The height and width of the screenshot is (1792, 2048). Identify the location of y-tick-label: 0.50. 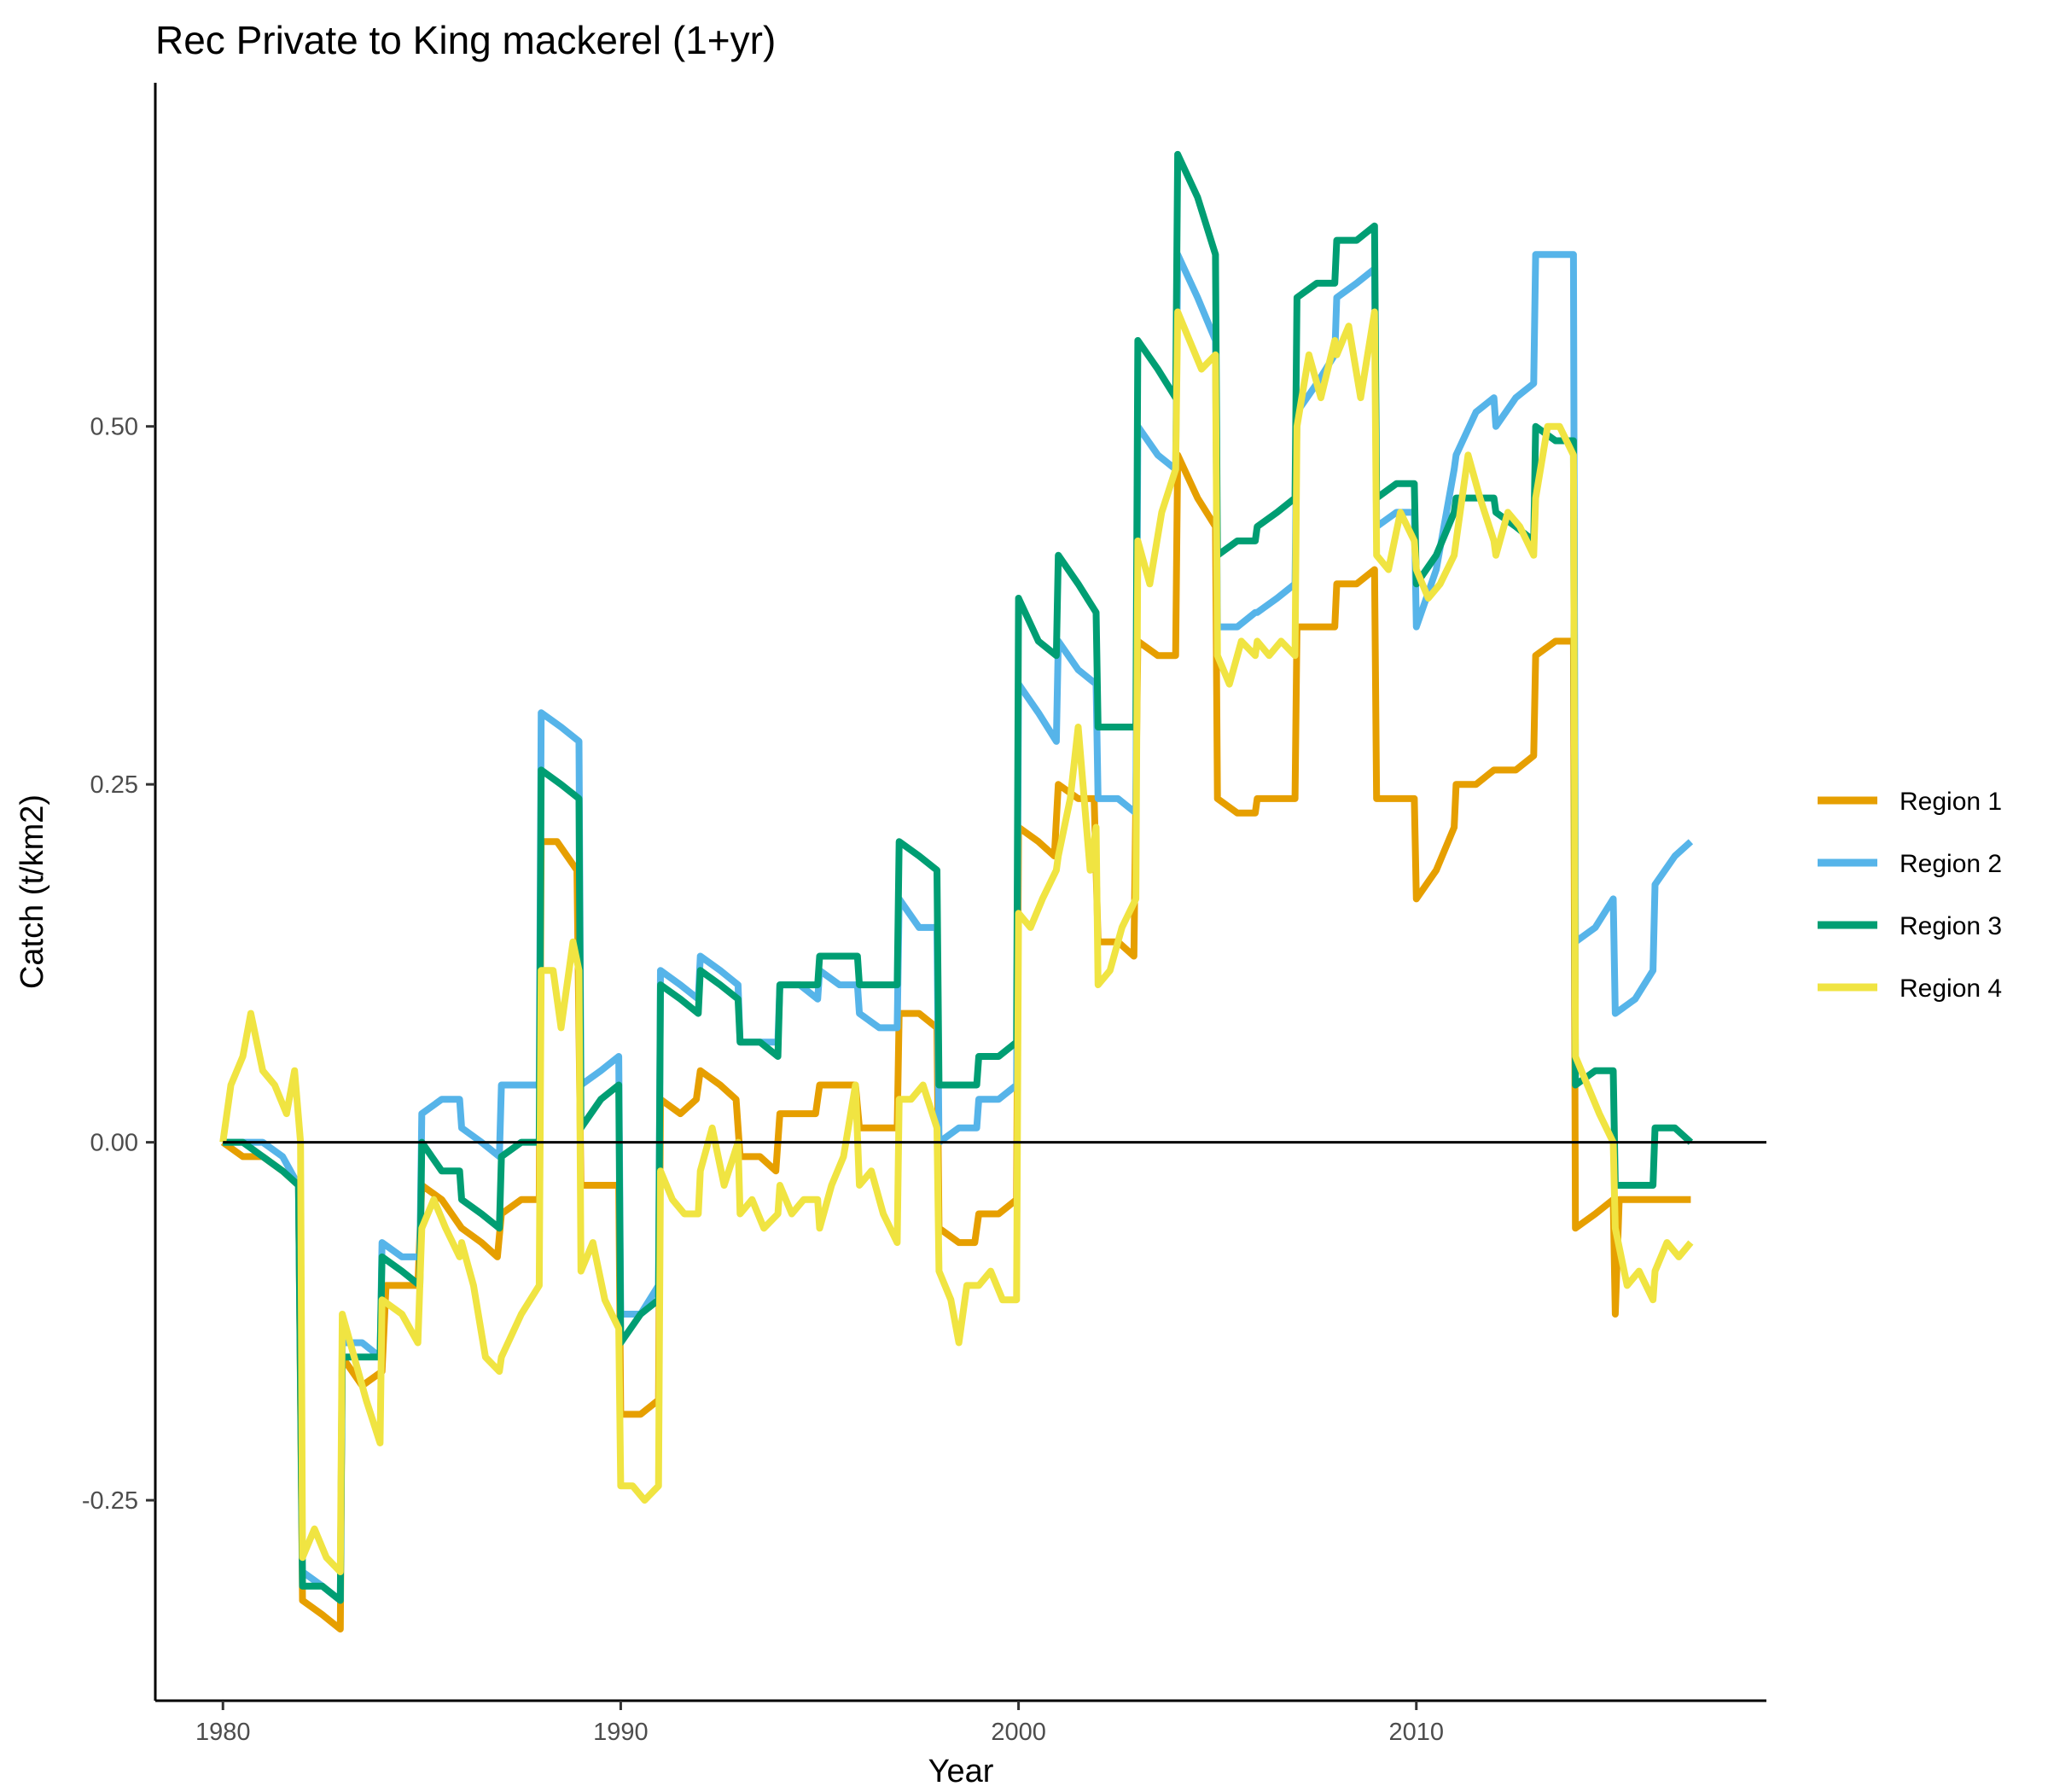
(114, 427).